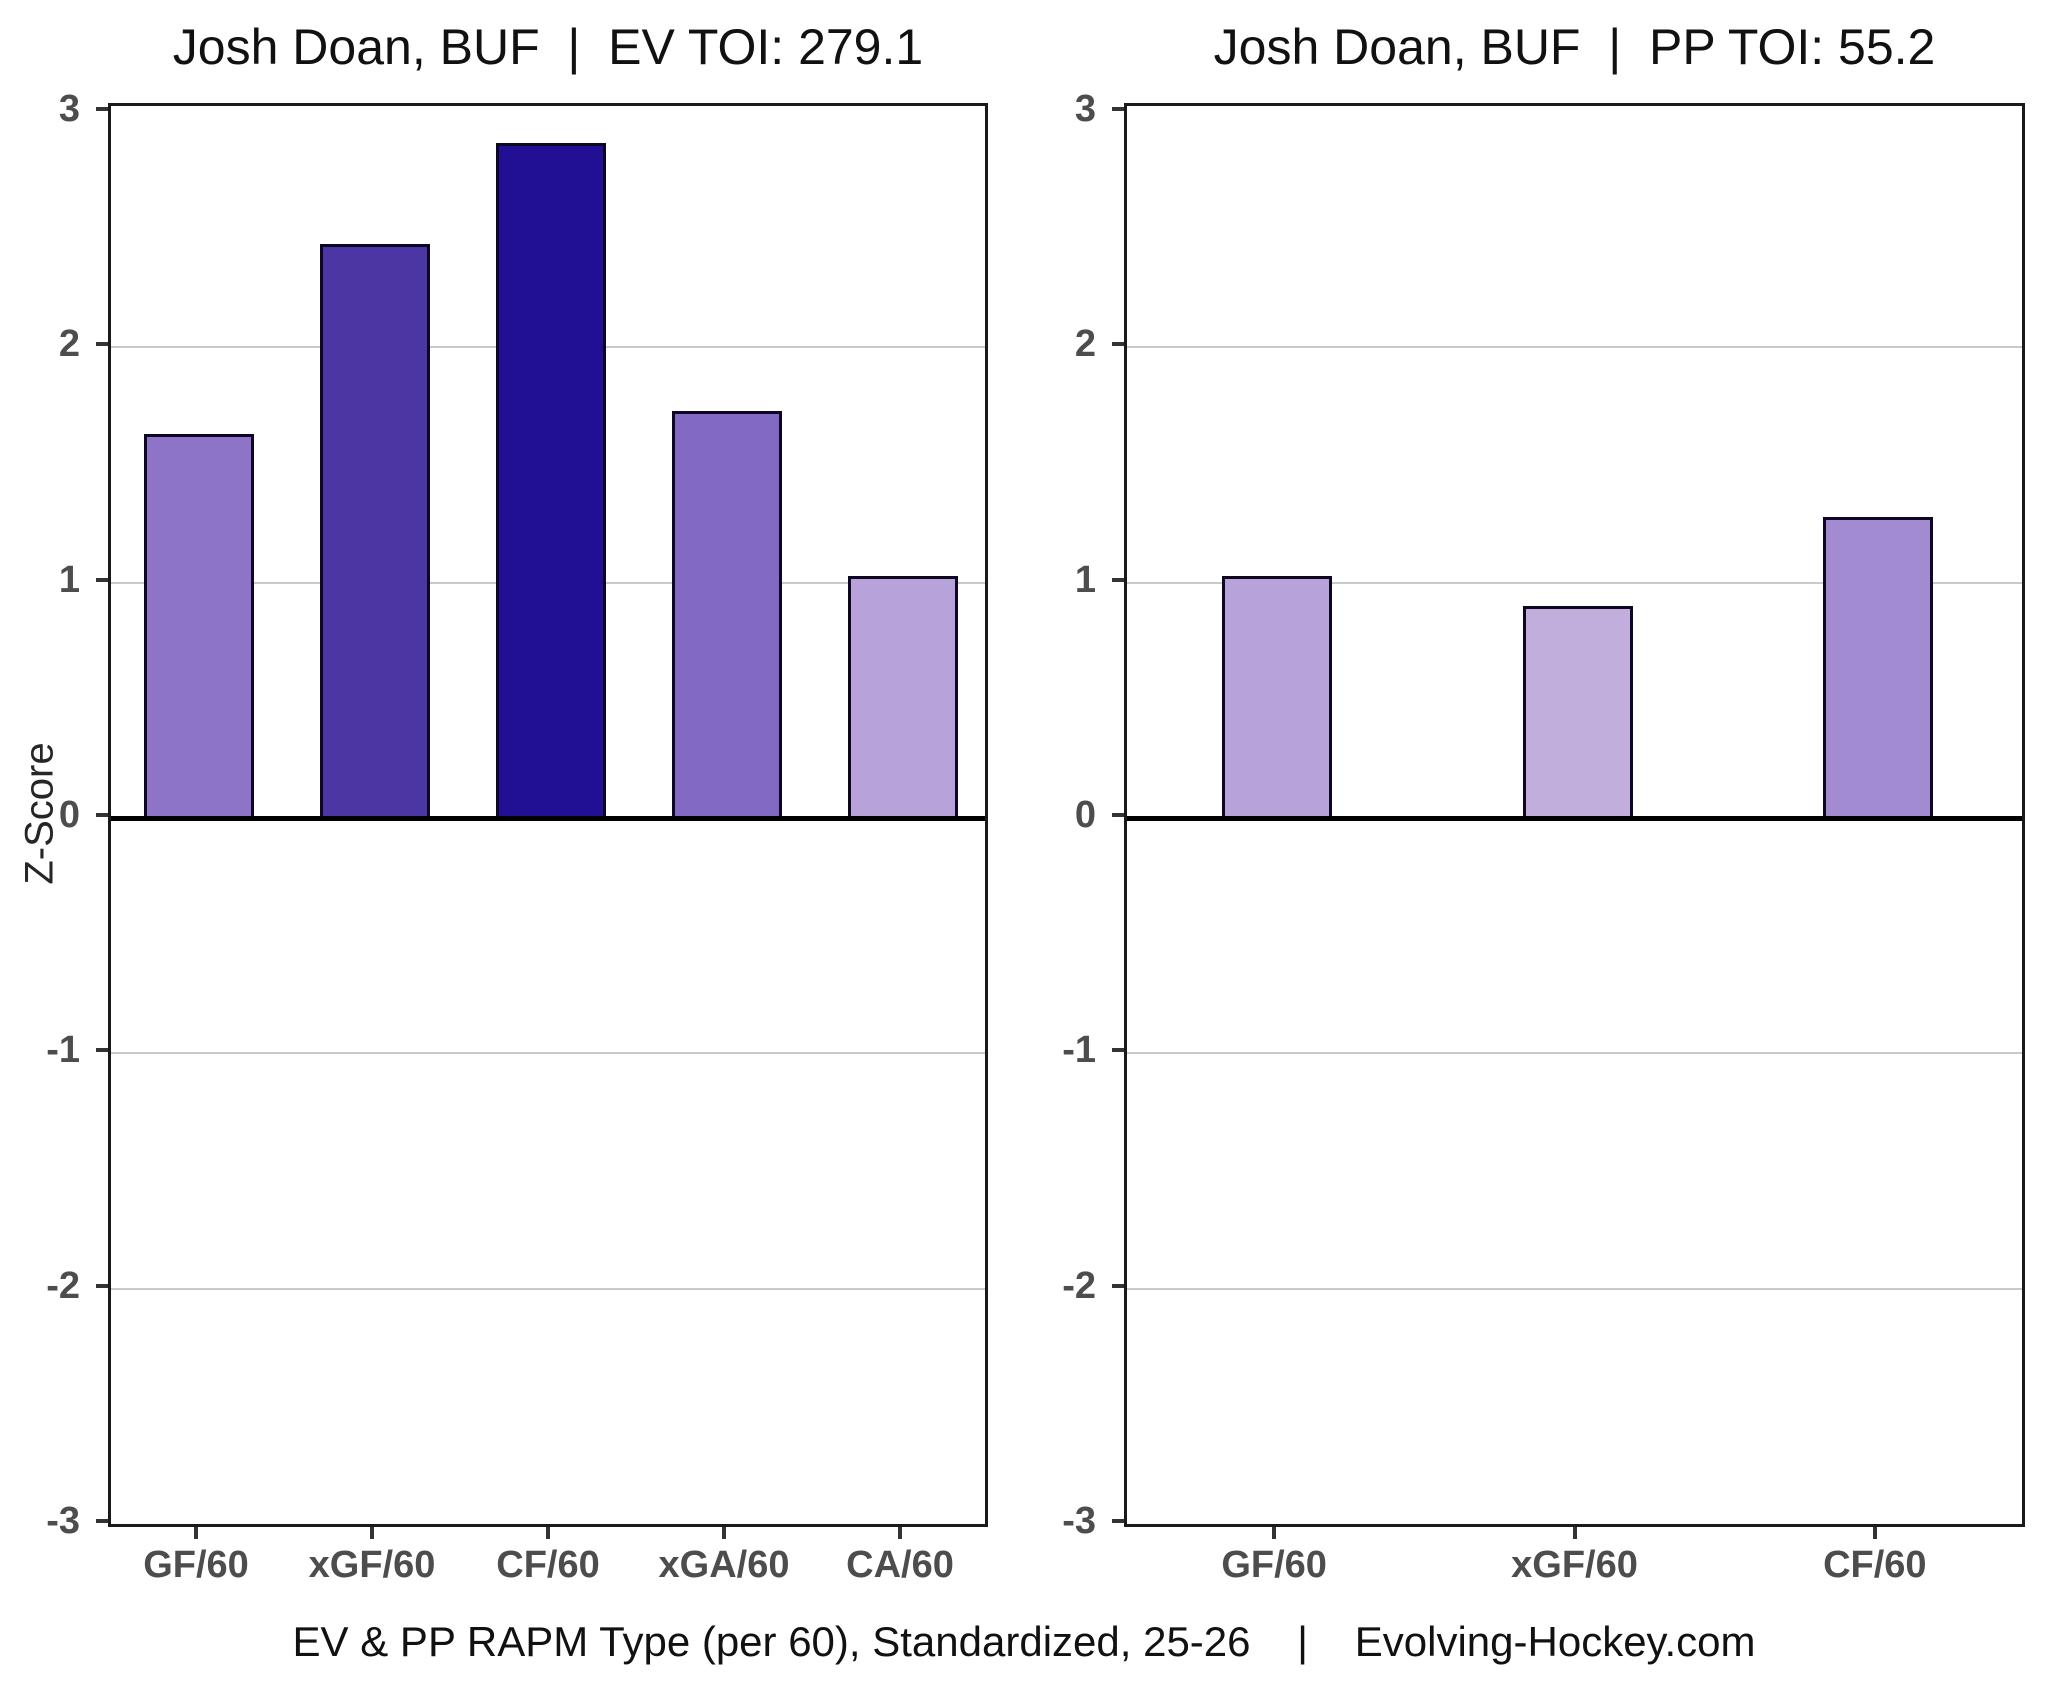 Image resolution: width=2048 pixels, height=1687 pixels. Describe the element at coordinates (39, 813) in the screenshot. I see `y-axis-title: Z-Score` at that location.